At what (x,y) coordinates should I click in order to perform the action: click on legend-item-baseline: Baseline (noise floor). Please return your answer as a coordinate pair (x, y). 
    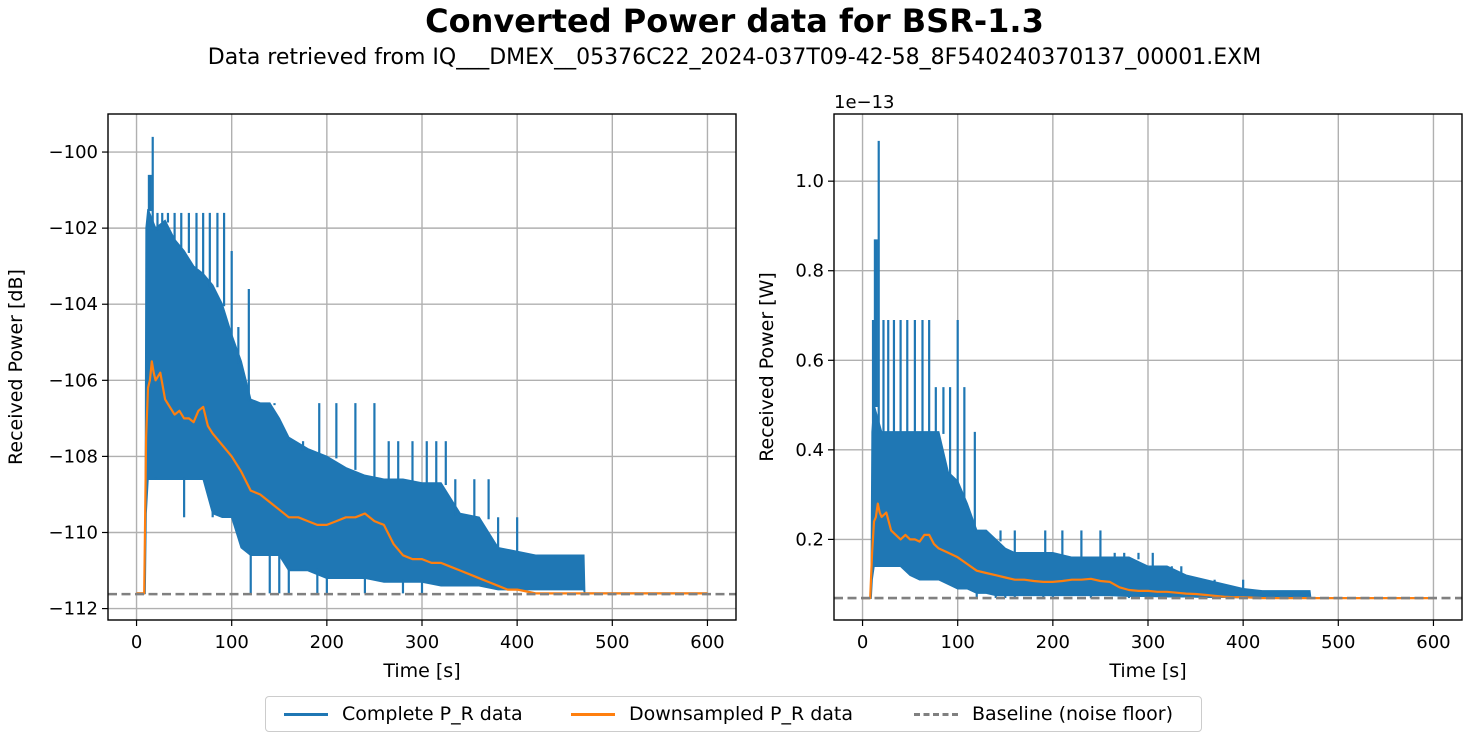
    Looking at the image, I should click on (1043, 714).